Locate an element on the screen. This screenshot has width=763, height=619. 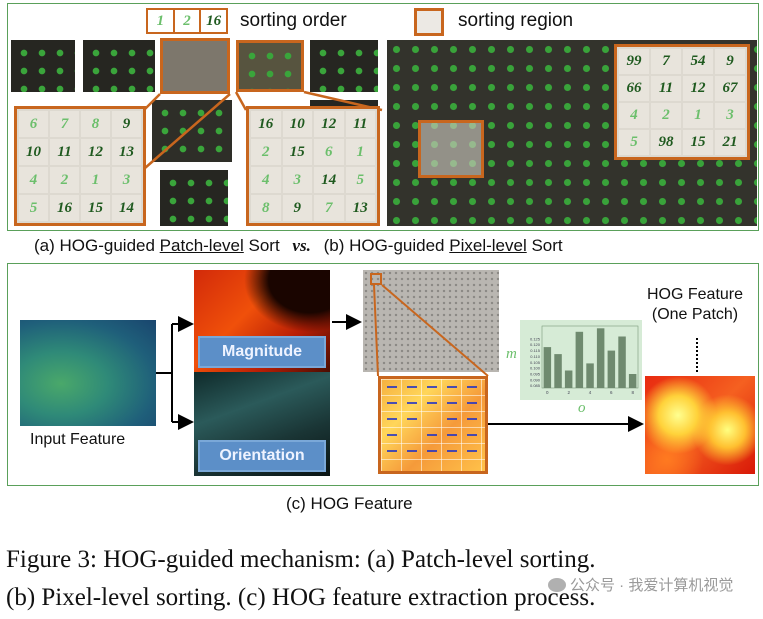
legend-region-swatch is located at coordinates (429, 22).